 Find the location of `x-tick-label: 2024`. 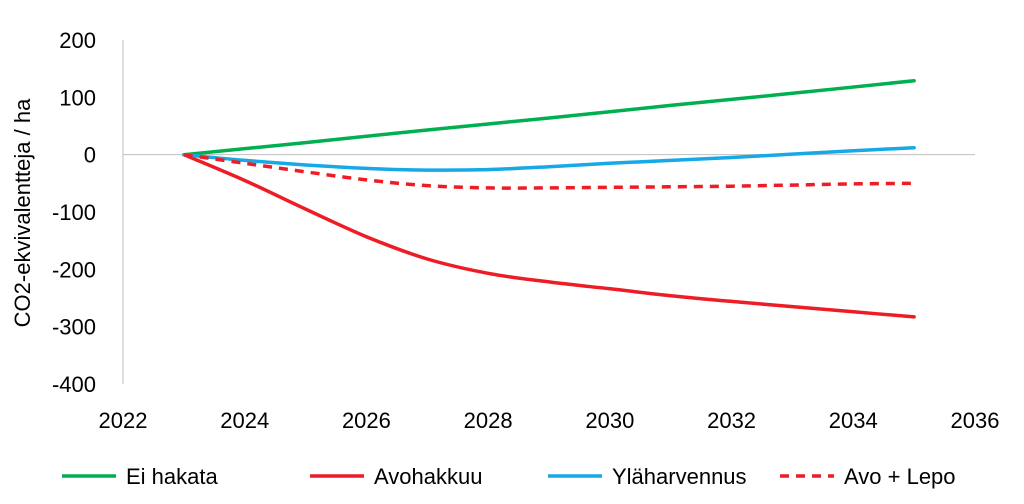

x-tick-label: 2024 is located at coordinates (244, 420).